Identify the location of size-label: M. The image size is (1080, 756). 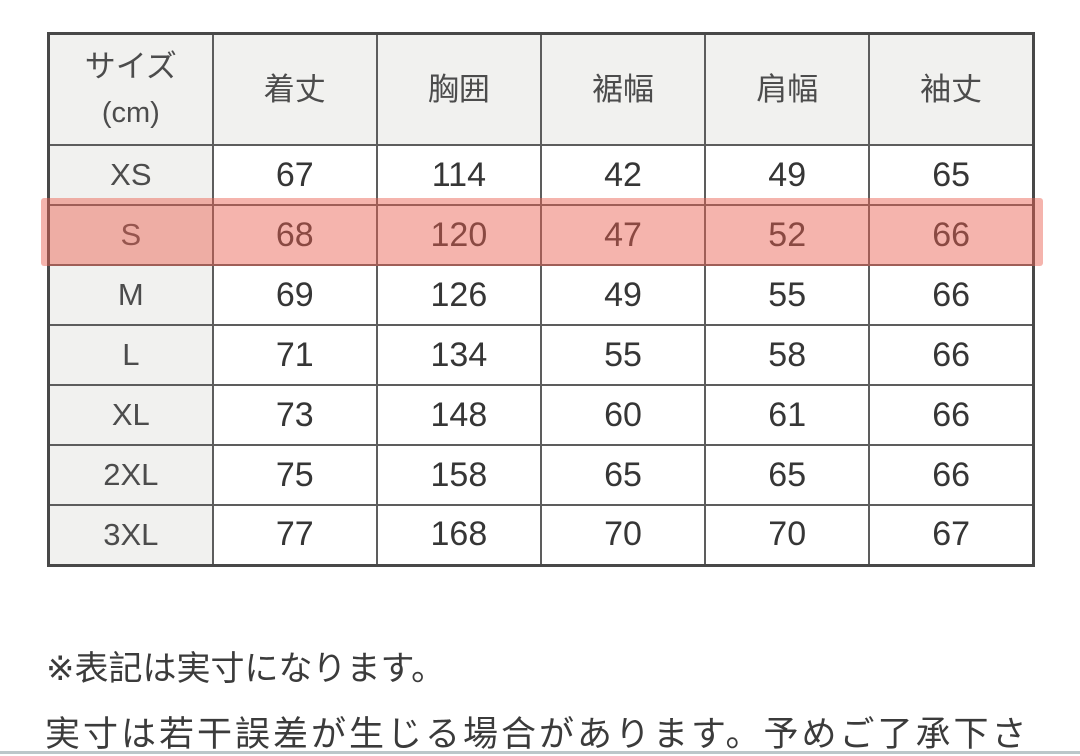
(130, 295).